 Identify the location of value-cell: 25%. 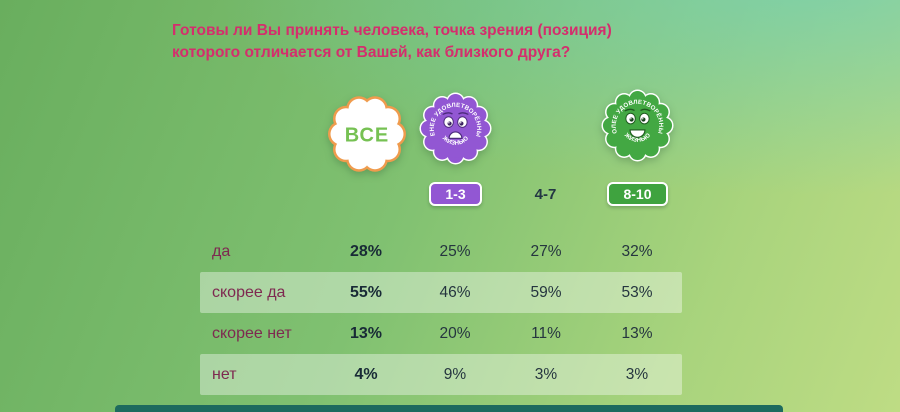
(455, 251).